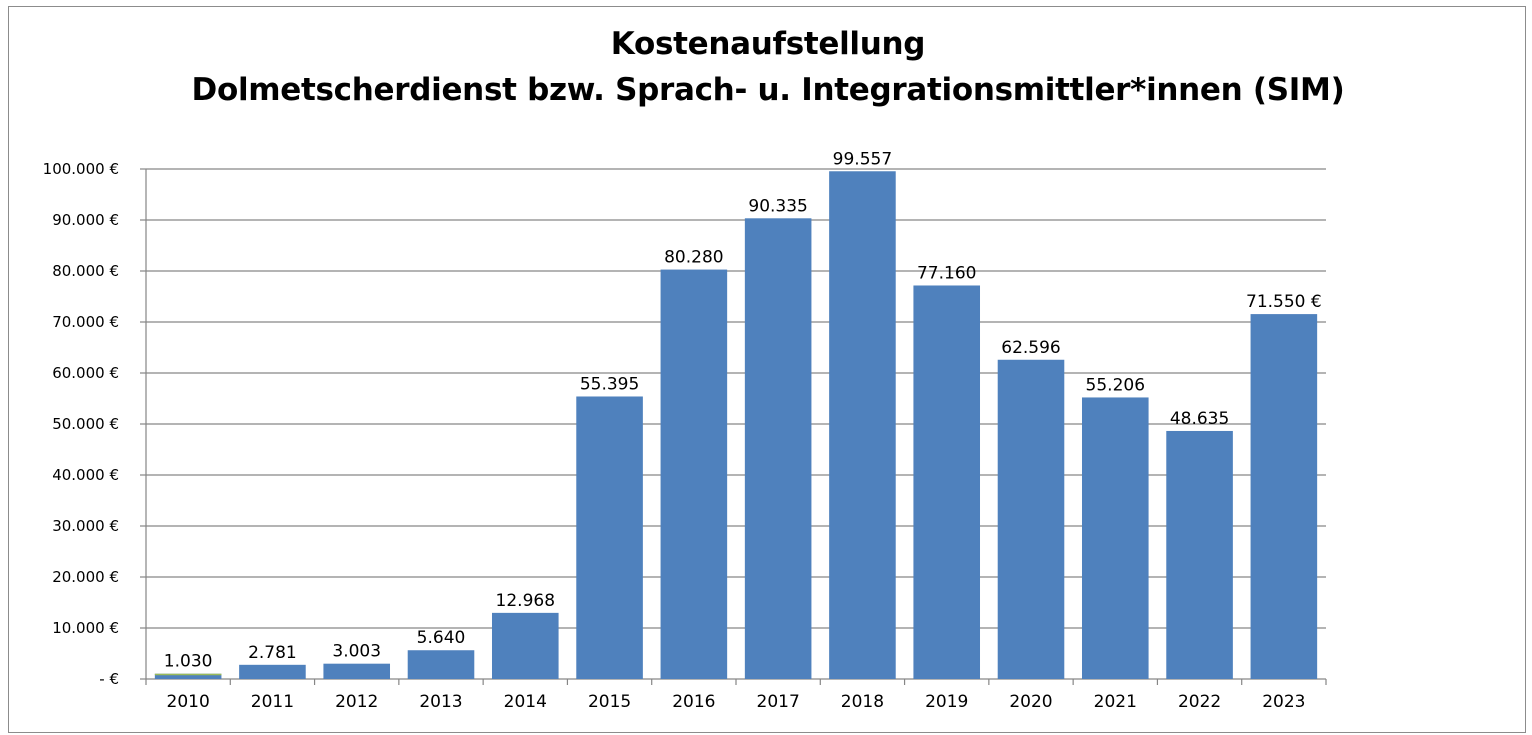 The width and height of the screenshot is (1532, 735). Describe the element at coordinates (85, 475) in the screenshot. I see `y-tick-label: 40.000 €` at that location.